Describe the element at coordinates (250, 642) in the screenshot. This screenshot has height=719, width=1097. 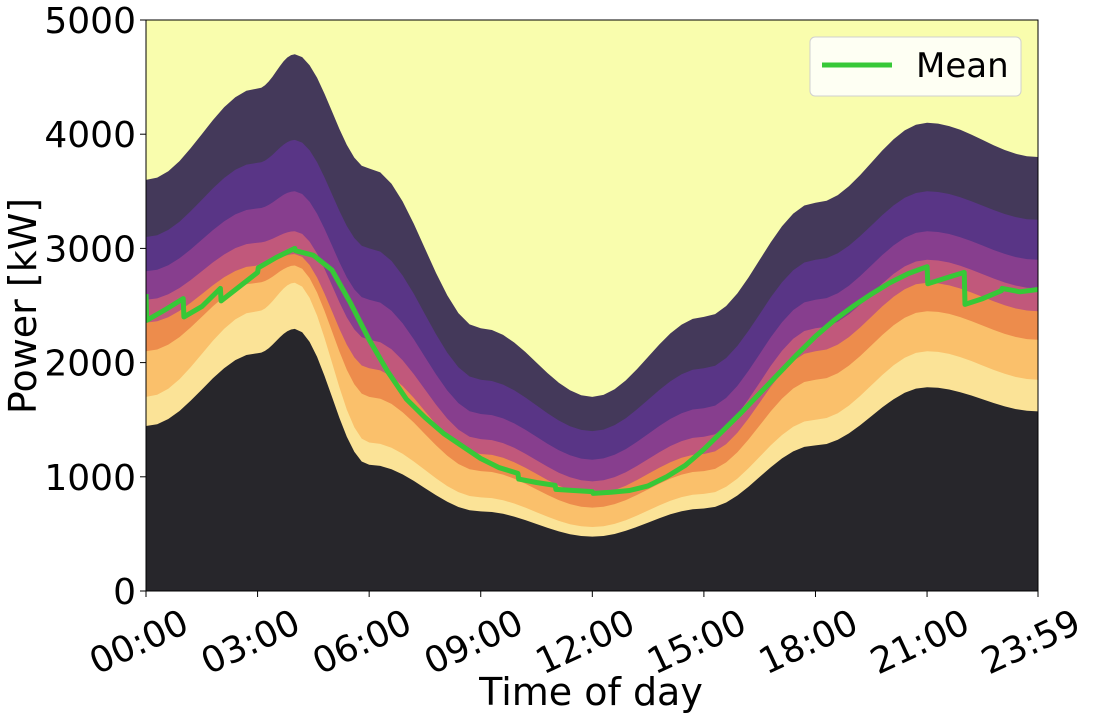
I see `x-tick-label: 03:00` at that location.